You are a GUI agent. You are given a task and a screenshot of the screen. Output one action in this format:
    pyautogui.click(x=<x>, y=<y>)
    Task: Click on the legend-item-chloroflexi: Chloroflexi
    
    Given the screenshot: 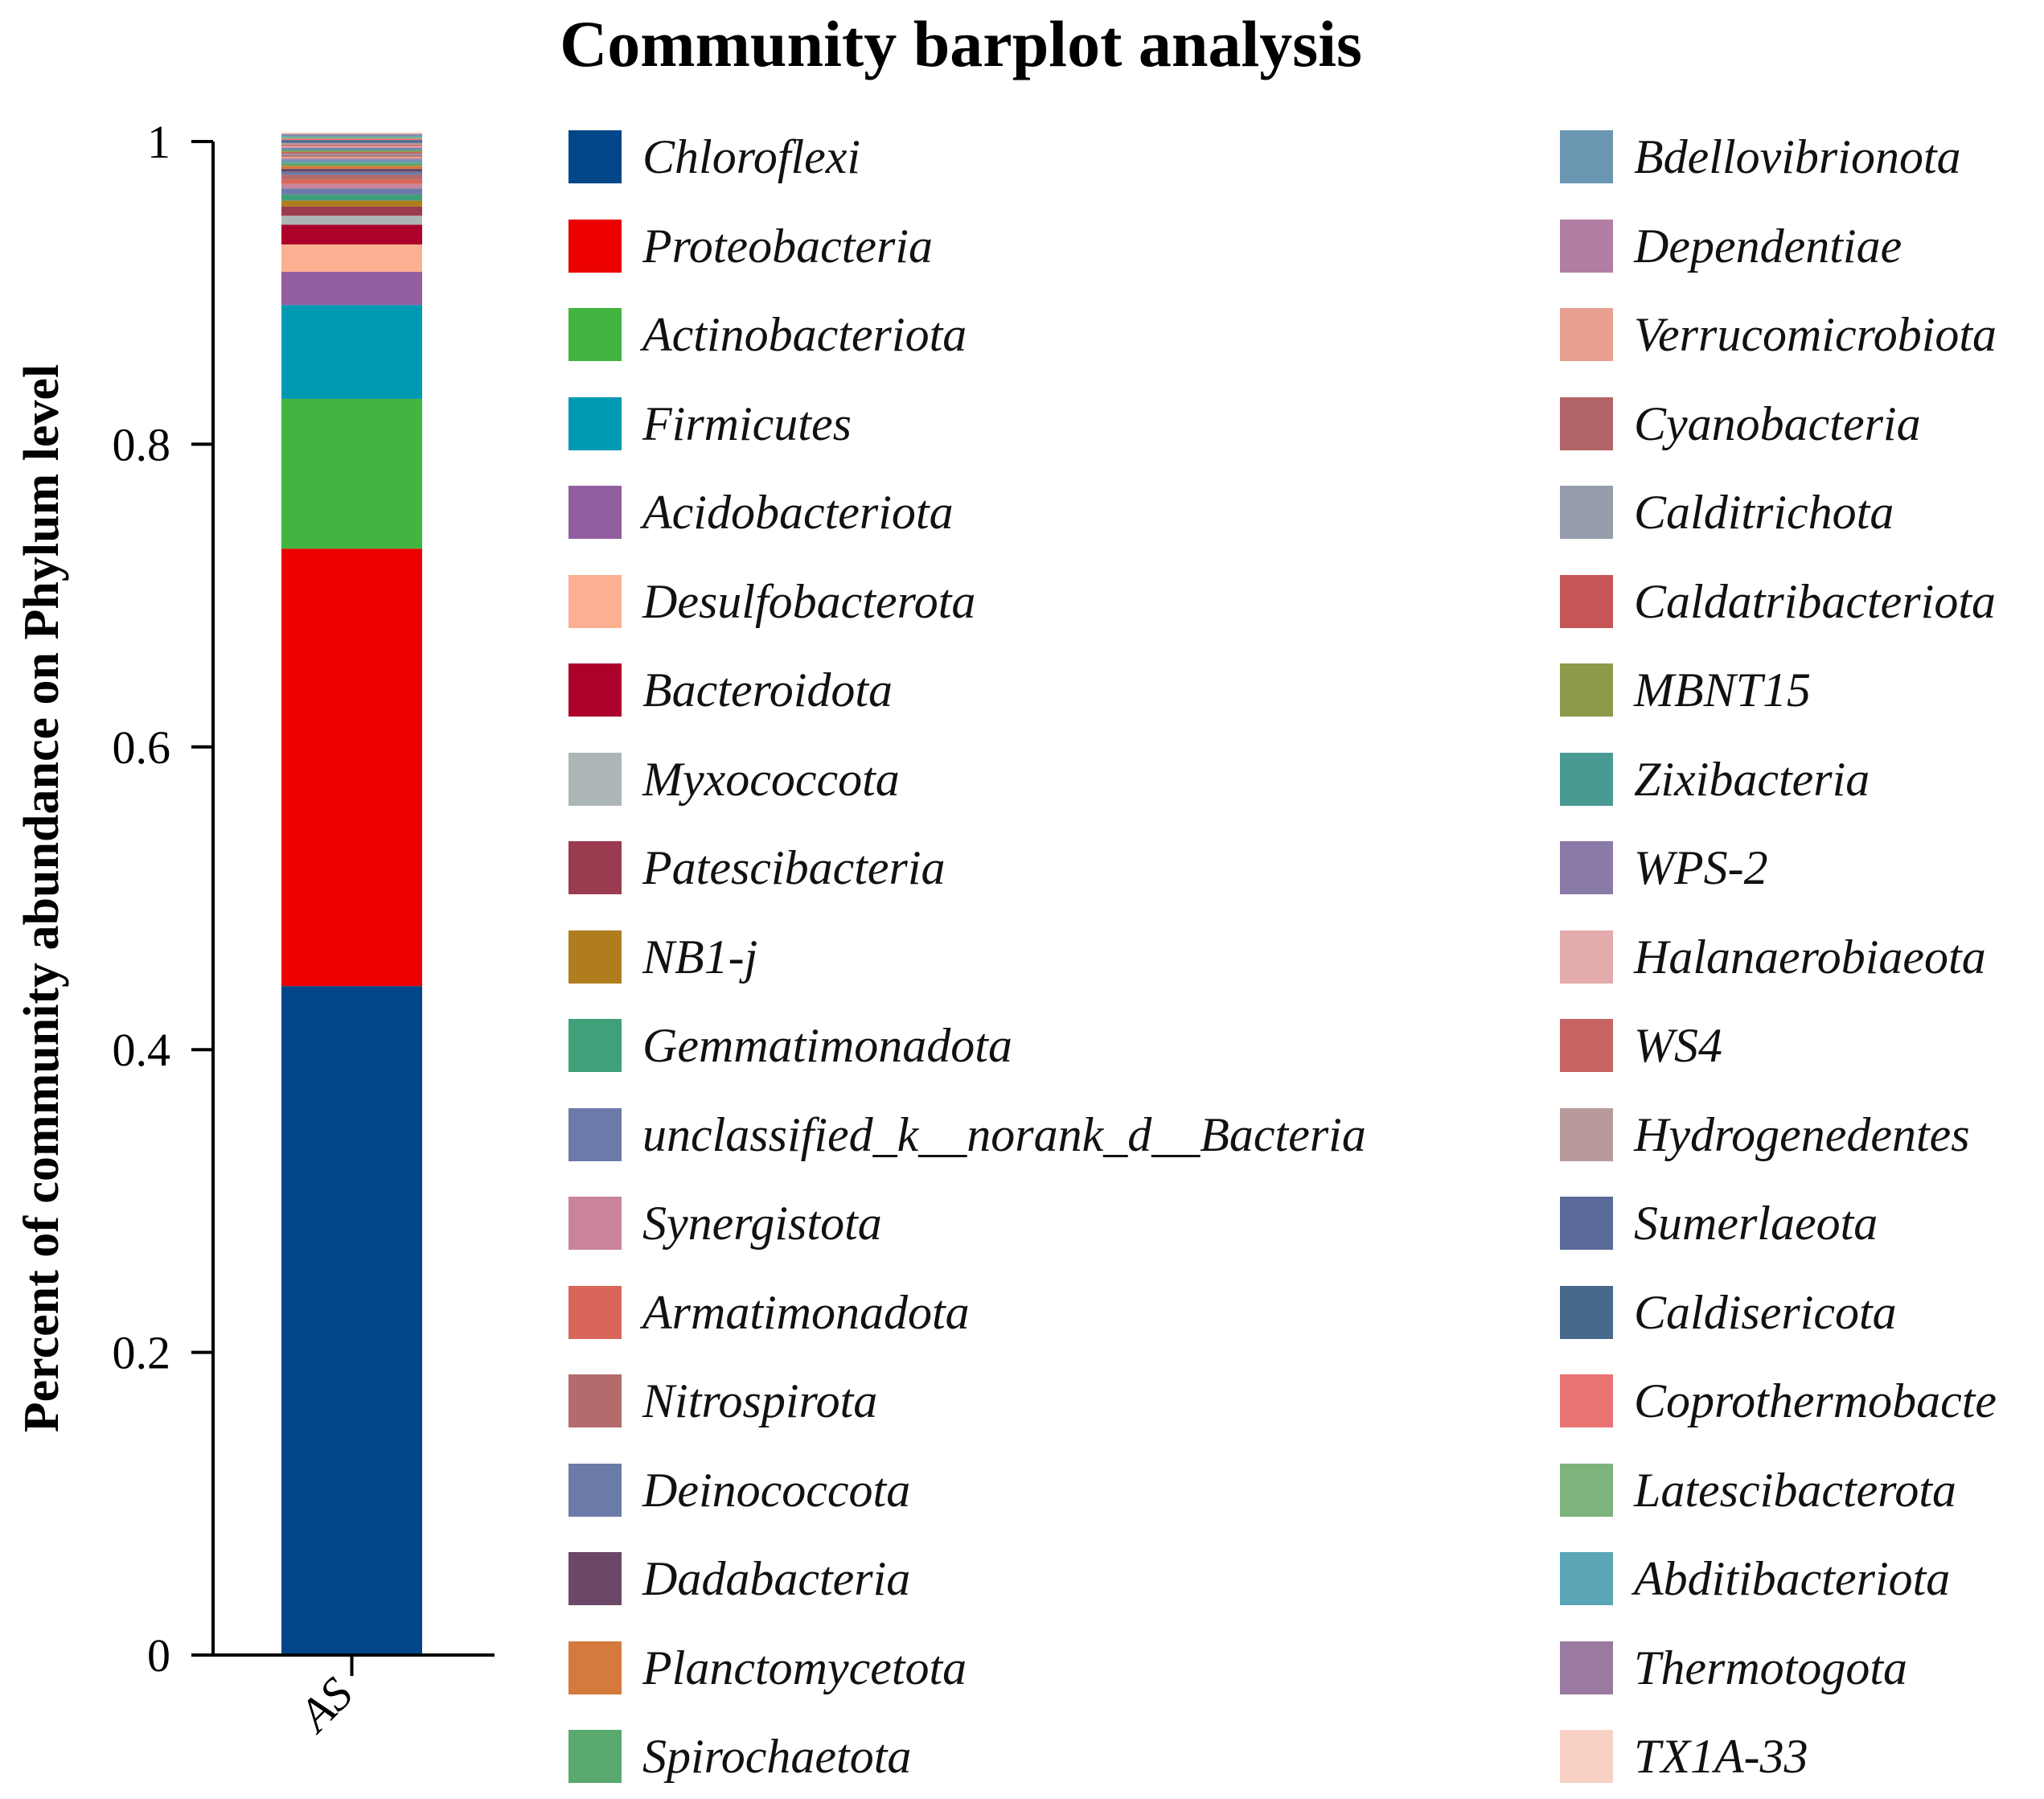 What is the action you would take?
    pyautogui.click(x=714, y=157)
    